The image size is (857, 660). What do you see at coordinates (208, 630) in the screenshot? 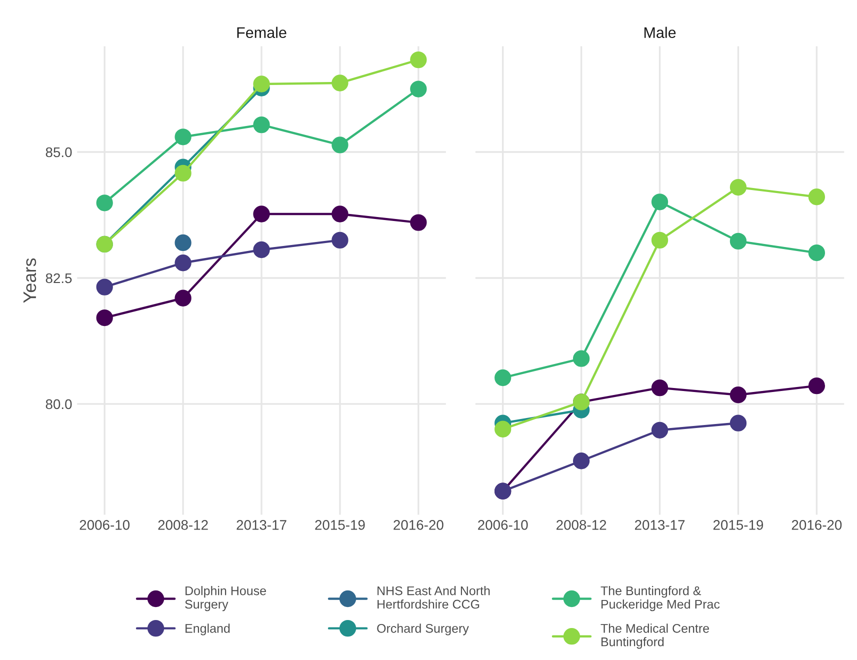
I see `legend-label: England` at bounding box center [208, 630].